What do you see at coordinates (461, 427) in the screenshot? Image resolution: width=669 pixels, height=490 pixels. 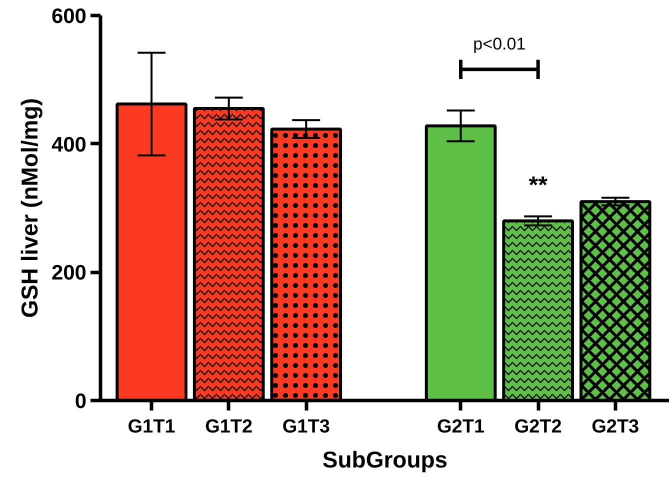 I see `x-tick-label: G2T1` at bounding box center [461, 427].